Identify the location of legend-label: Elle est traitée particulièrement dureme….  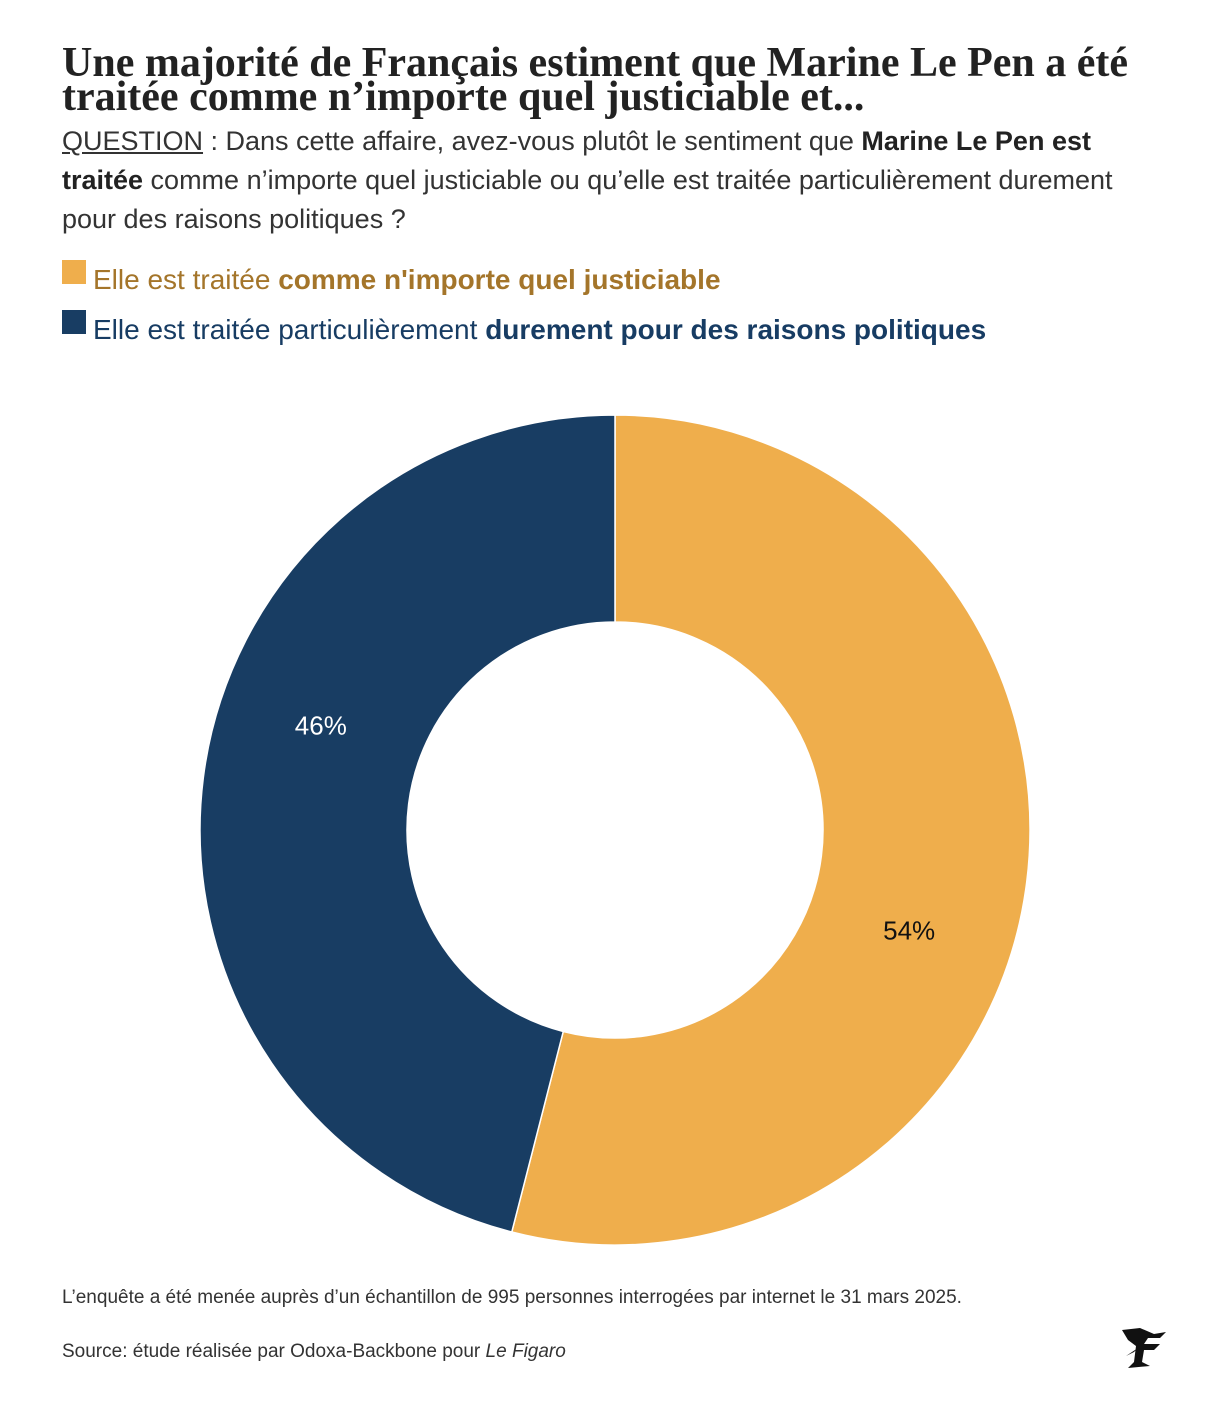
(540, 329).